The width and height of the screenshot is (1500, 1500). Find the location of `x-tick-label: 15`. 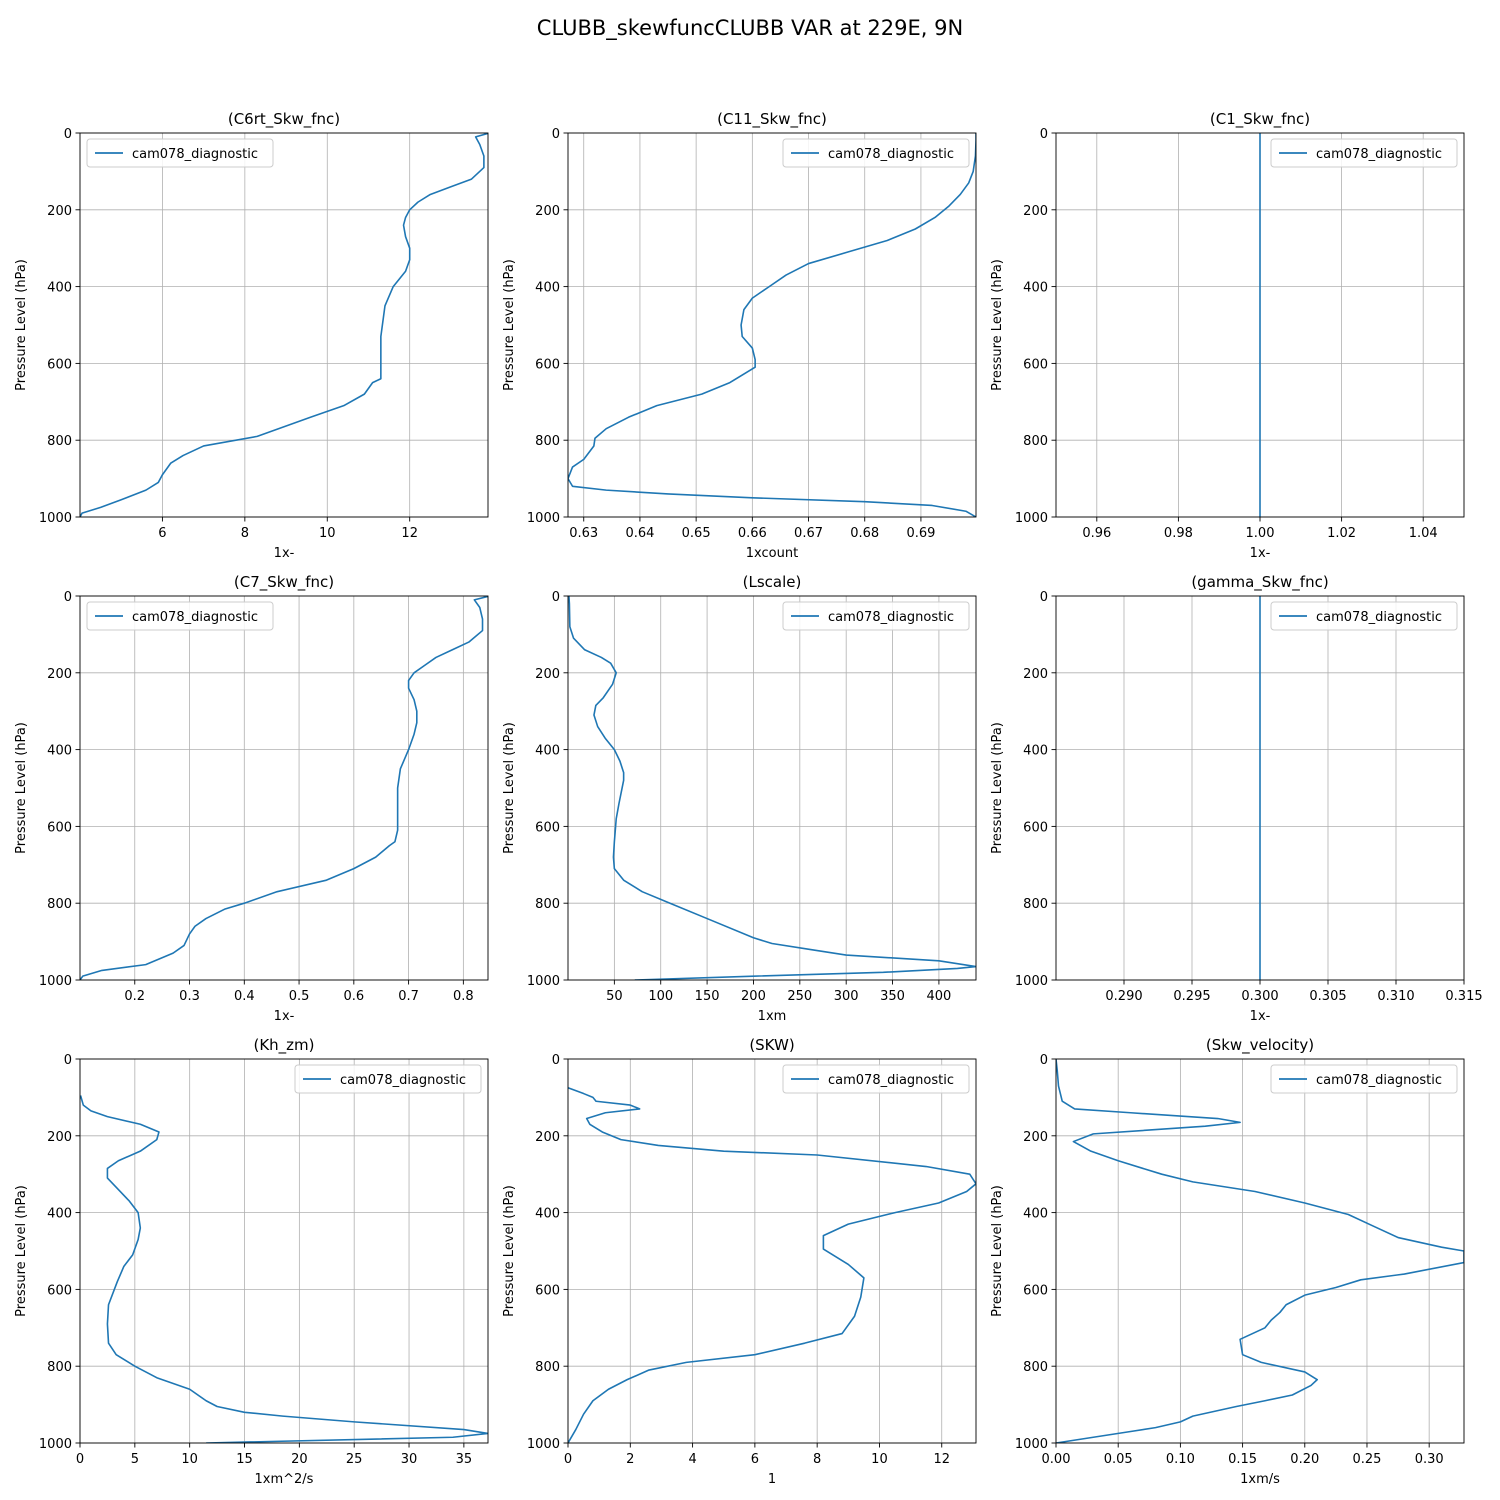

x-tick-label: 15 is located at coordinates (244, 1459).